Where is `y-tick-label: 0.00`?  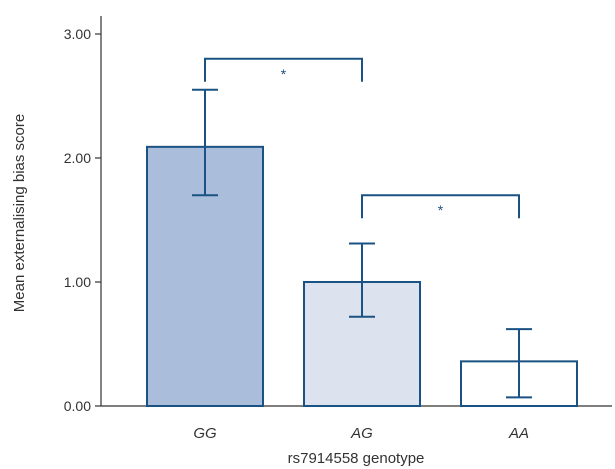
y-tick-label: 0.00 is located at coordinates (77, 406).